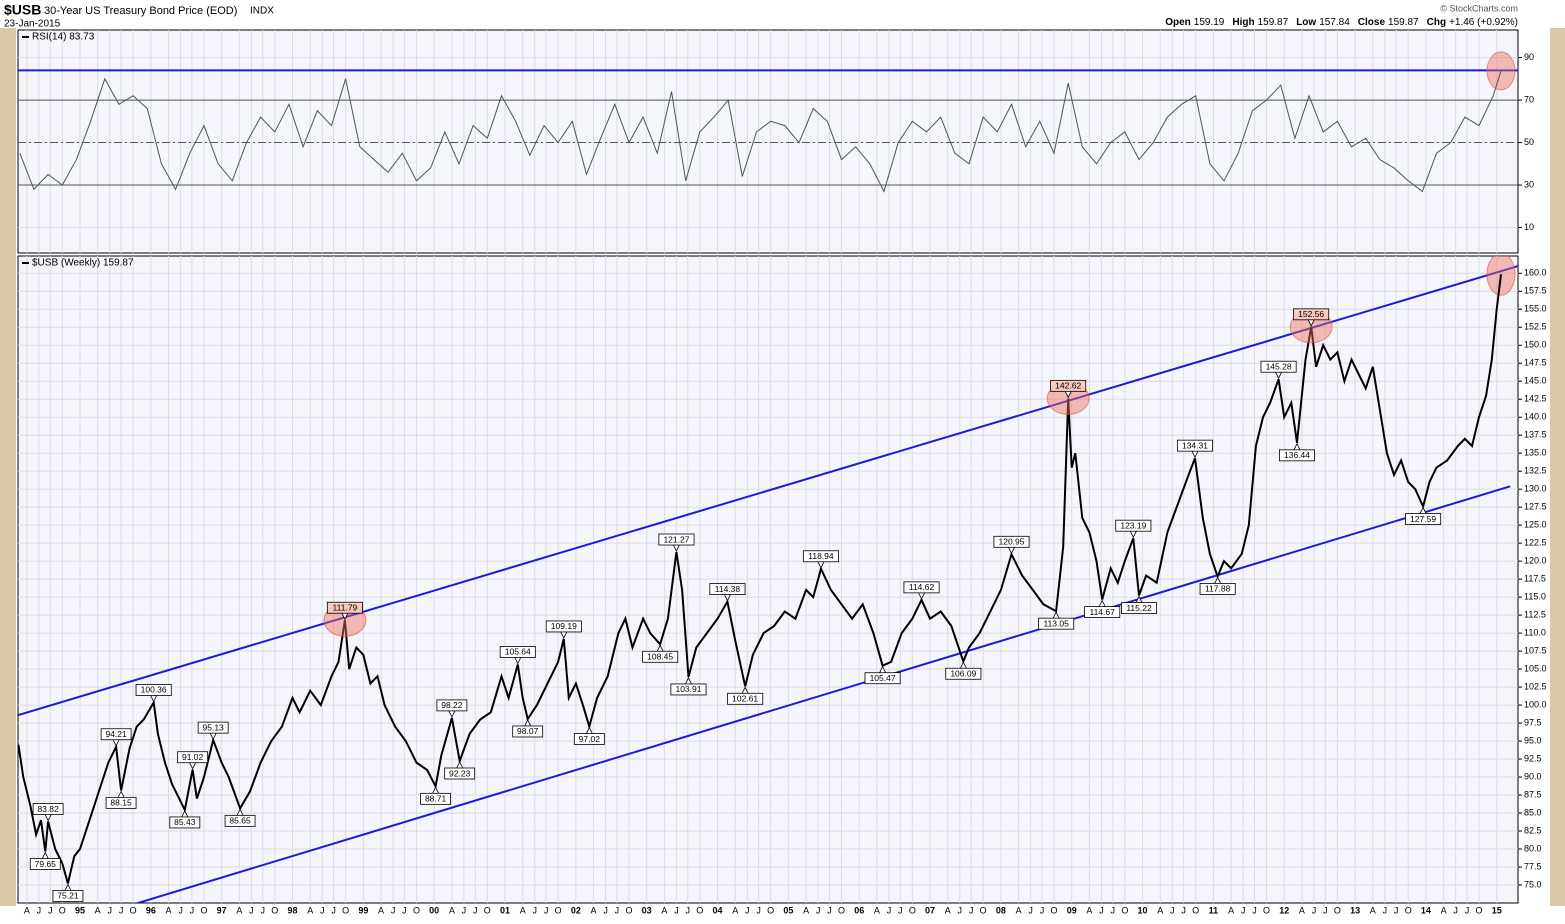 This screenshot has height=924, width=1565. What do you see at coordinates (68, 896) in the screenshot?
I see `annotation-label: 75.21` at bounding box center [68, 896].